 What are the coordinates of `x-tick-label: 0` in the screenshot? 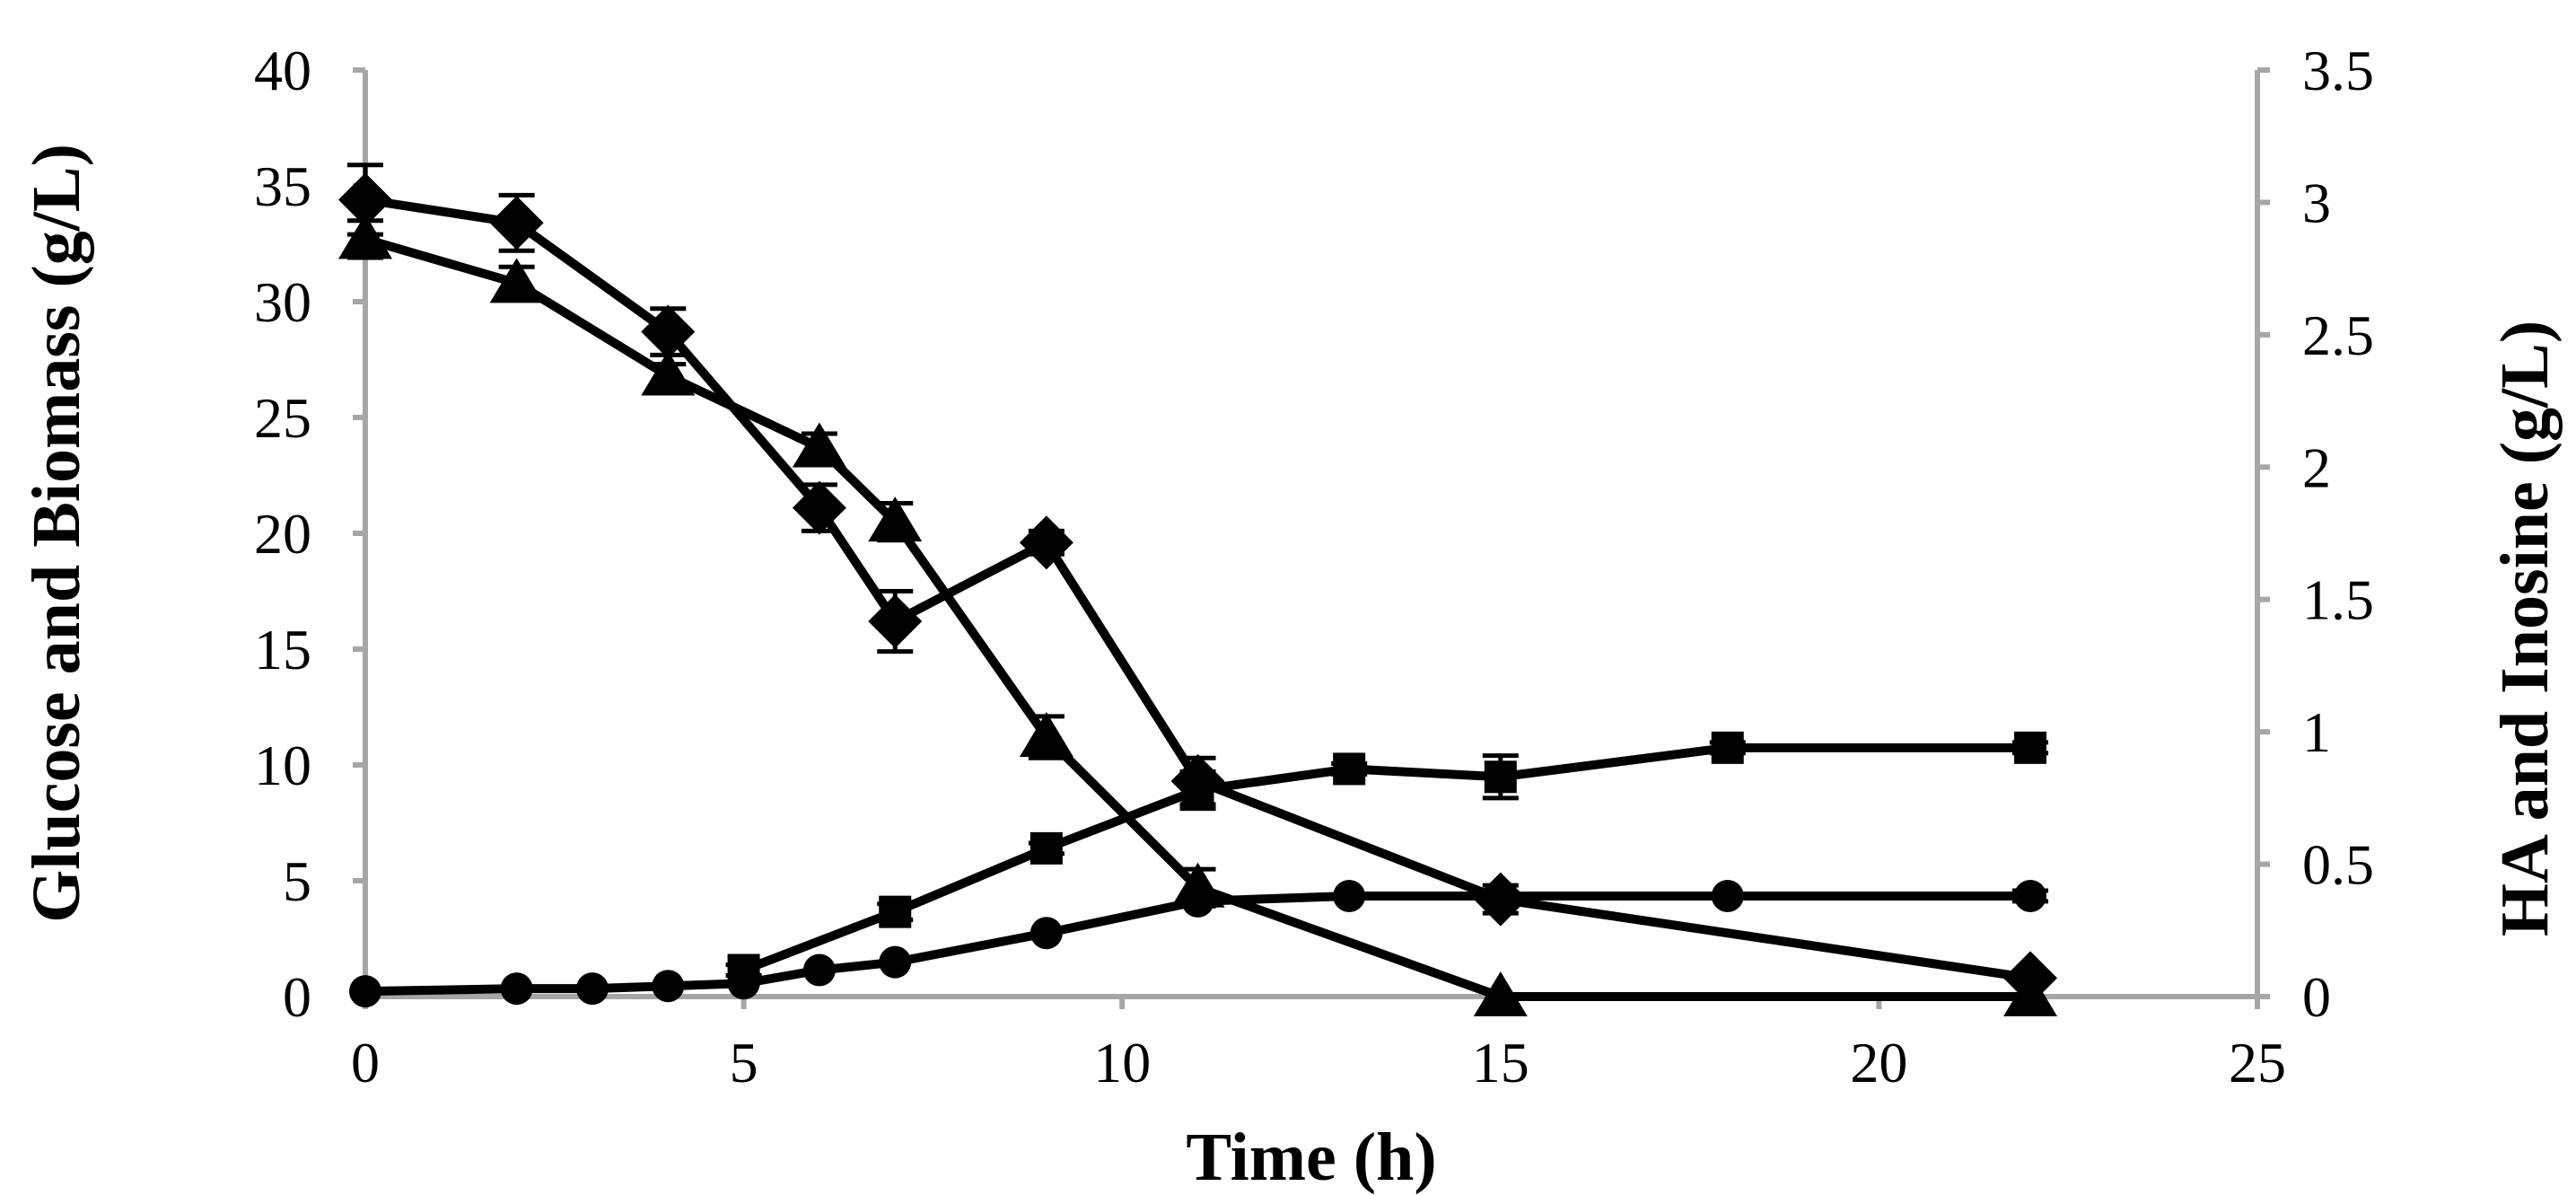 It's located at (365, 1062).